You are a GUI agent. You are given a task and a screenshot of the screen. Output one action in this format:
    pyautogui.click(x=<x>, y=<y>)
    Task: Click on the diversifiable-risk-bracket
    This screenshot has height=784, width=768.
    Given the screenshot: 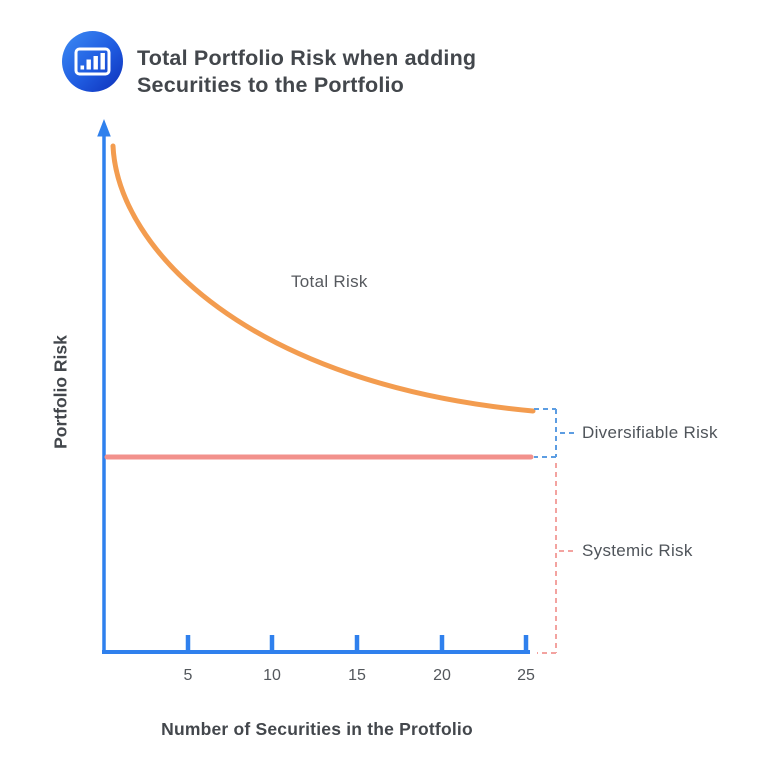 What is the action you would take?
    pyautogui.click(x=554, y=433)
    